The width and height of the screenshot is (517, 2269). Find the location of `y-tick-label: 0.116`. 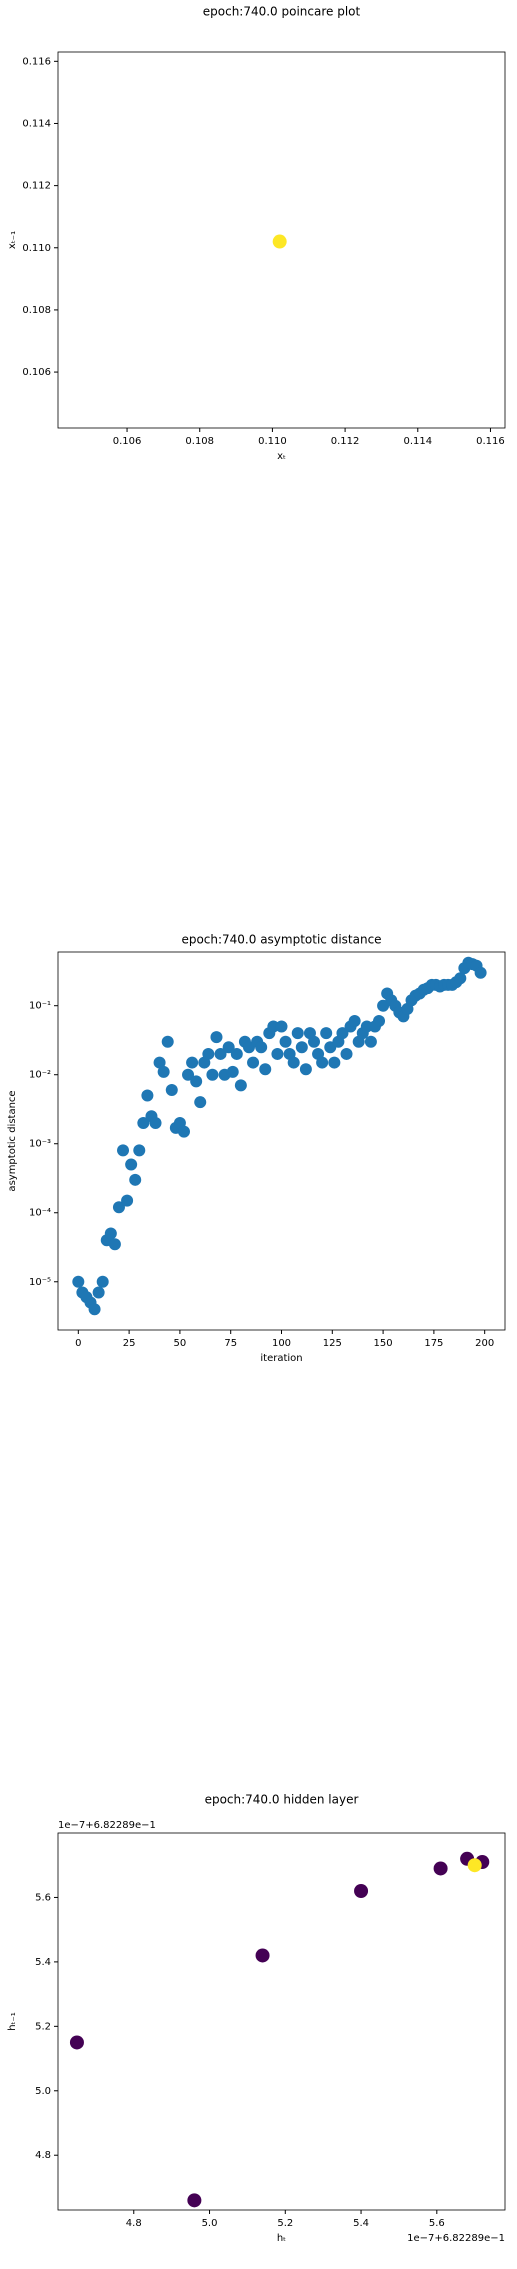

y-tick-label: 0.116 is located at coordinates (36, 61).